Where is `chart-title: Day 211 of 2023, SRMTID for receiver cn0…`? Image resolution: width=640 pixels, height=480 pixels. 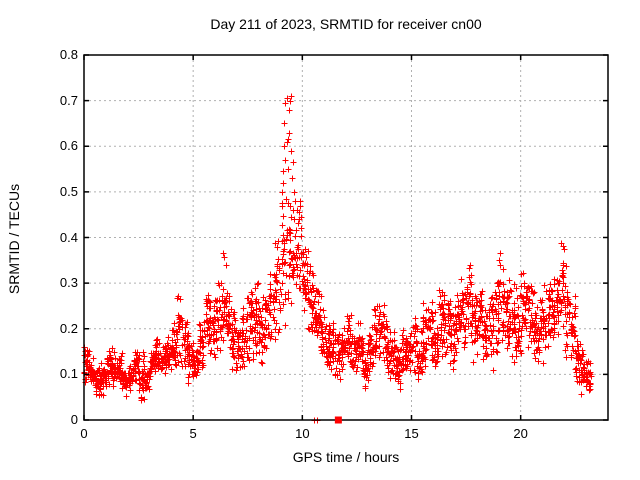 chart-title: Day 211 of 2023, SRMTID for receiver cn0… is located at coordinates (346, 24).